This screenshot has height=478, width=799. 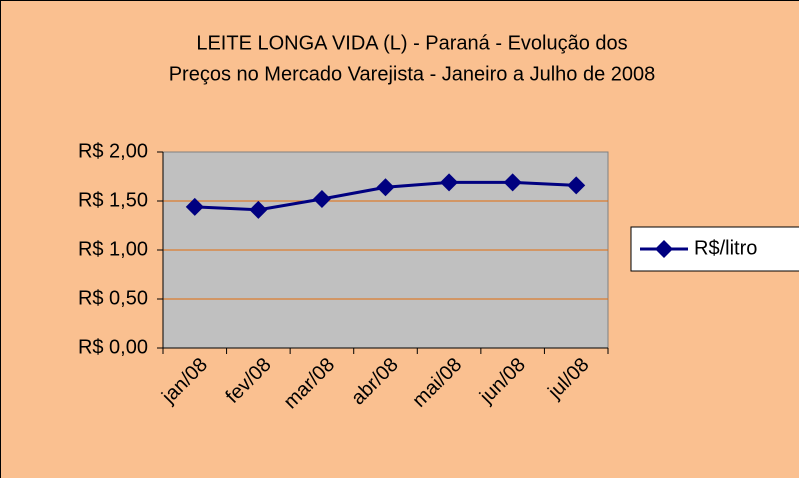 I want to click on y-tick-label: R$ 1,00, so click(x=113, y=249).